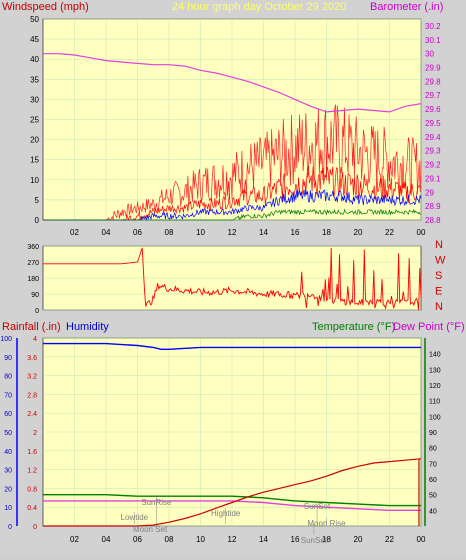  Describe the element at coordinates (433, 95) in the screenshot. I see `baro-y-tick-label: 29.7` at that location.